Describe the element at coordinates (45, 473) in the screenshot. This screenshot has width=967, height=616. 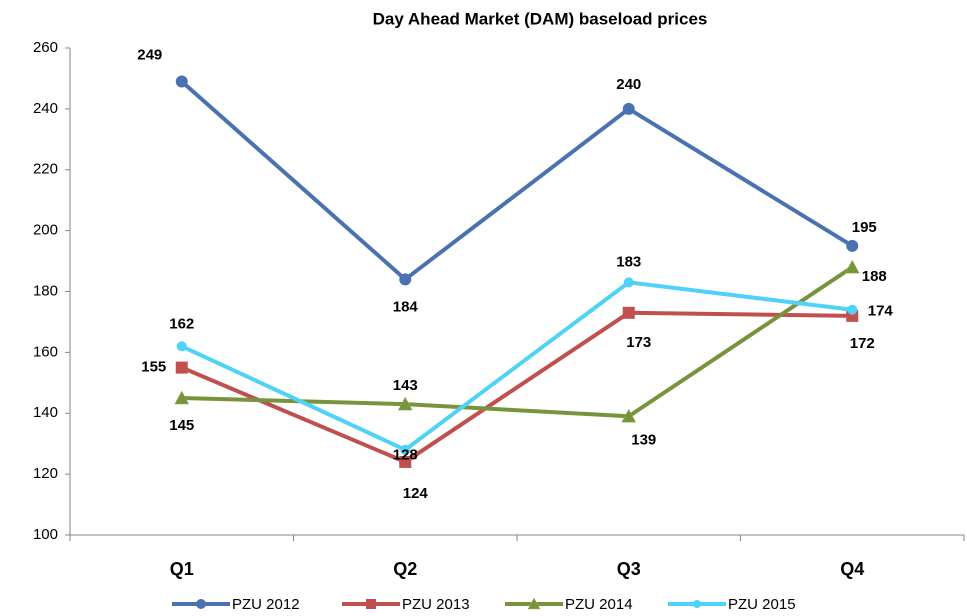
I see `y-tick-label: 120` at that location.